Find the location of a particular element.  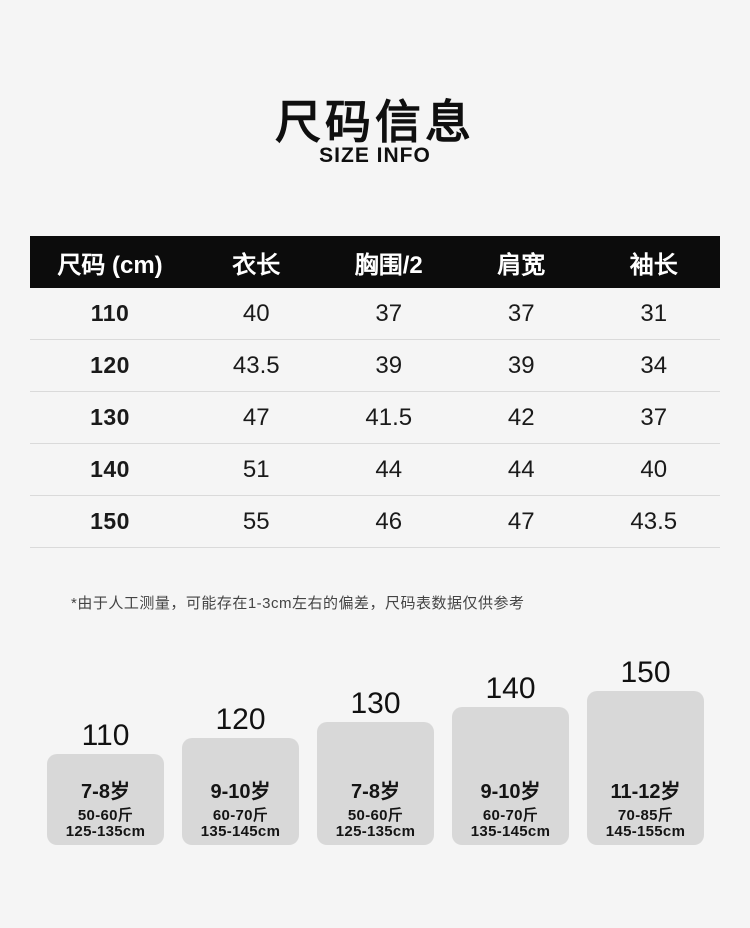

page-title: 尺码信息 is located at coordinates (375, 122).